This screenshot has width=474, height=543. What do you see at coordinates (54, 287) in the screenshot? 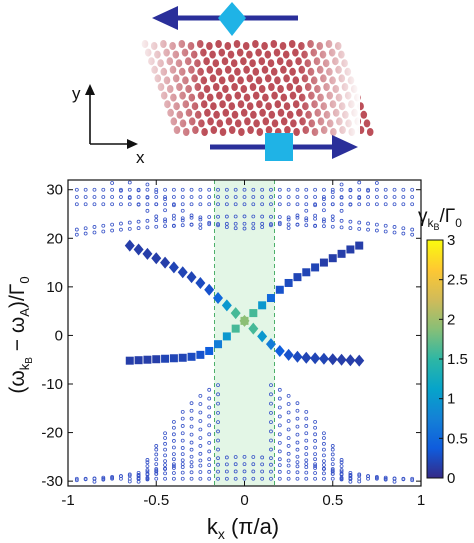
I see `y-tick-label: 10` at bounding box center [54, 287].